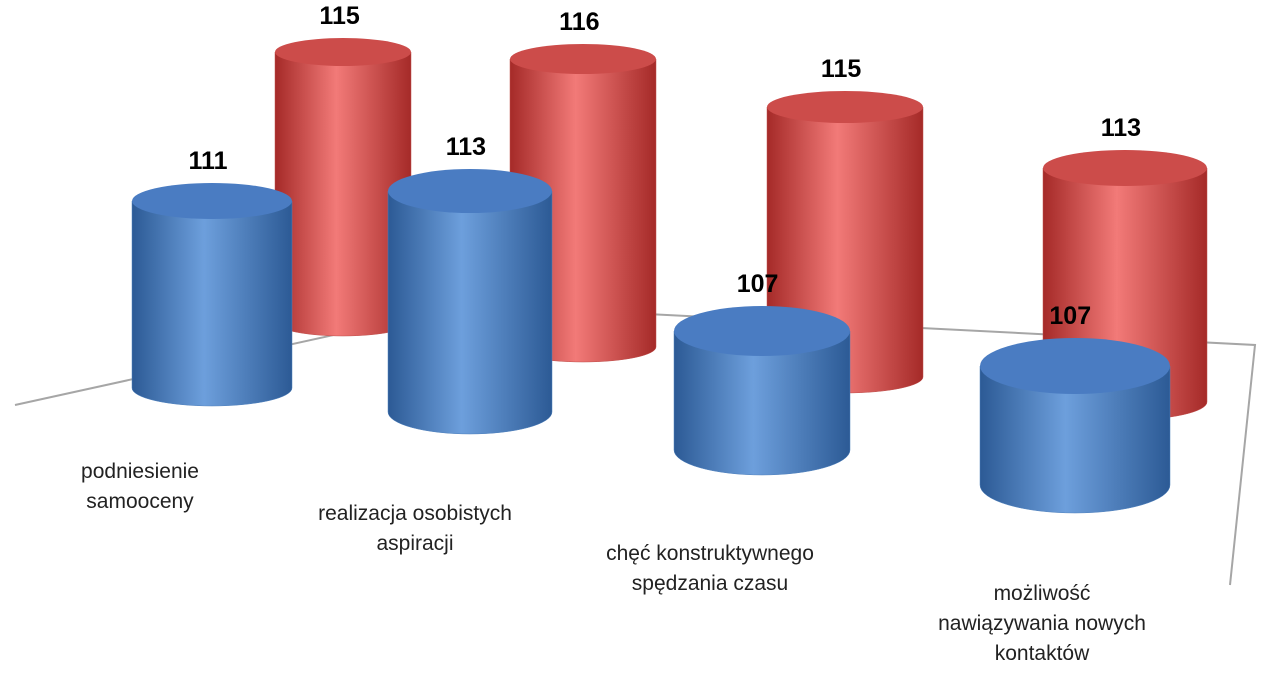 The height and width of the screenshot is (675, 1262). I want to click on x-tick-label: spędzania czasu, so click(710, 583).